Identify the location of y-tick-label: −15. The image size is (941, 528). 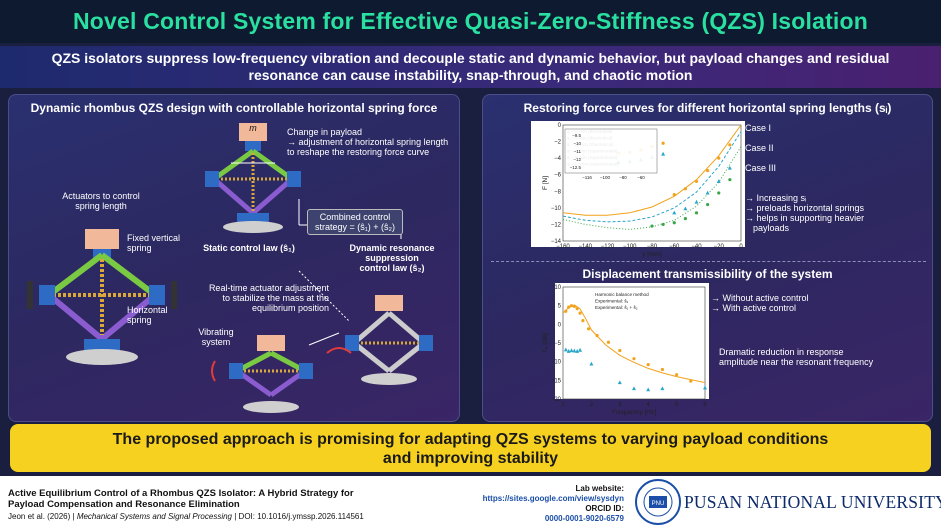
(556, 381).